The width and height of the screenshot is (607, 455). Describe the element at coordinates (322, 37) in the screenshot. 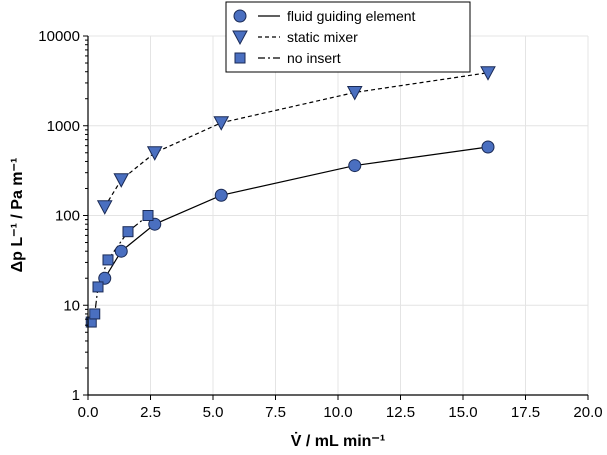

I see `legend-label: static mixer` at that location.